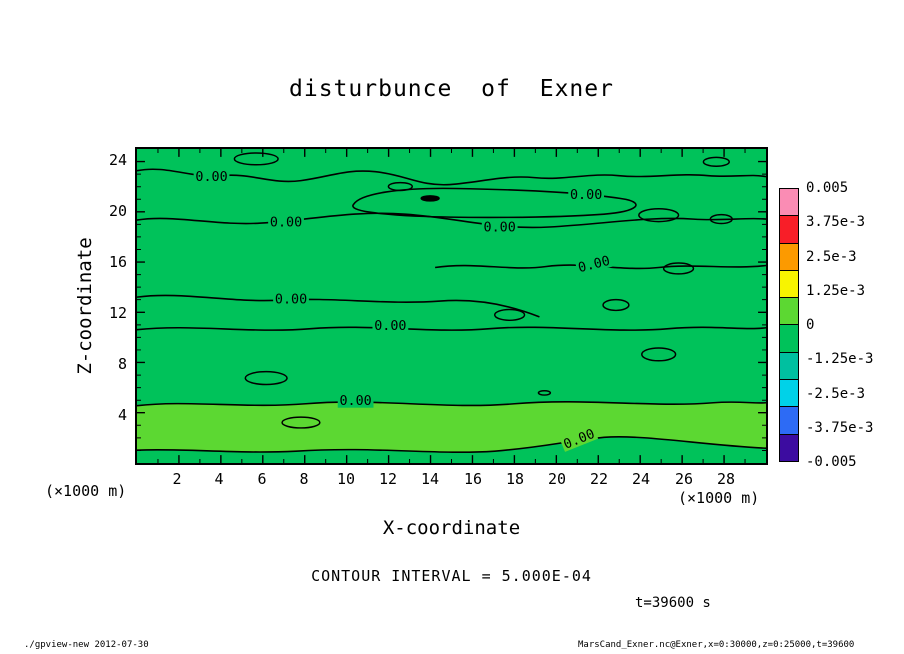 This screenshot has width=904, height=654. What do you see at coordinates (451, 528) in the screenshot?
I see `x-axis-label: X-coordinate` at bounding box center [451, 528].